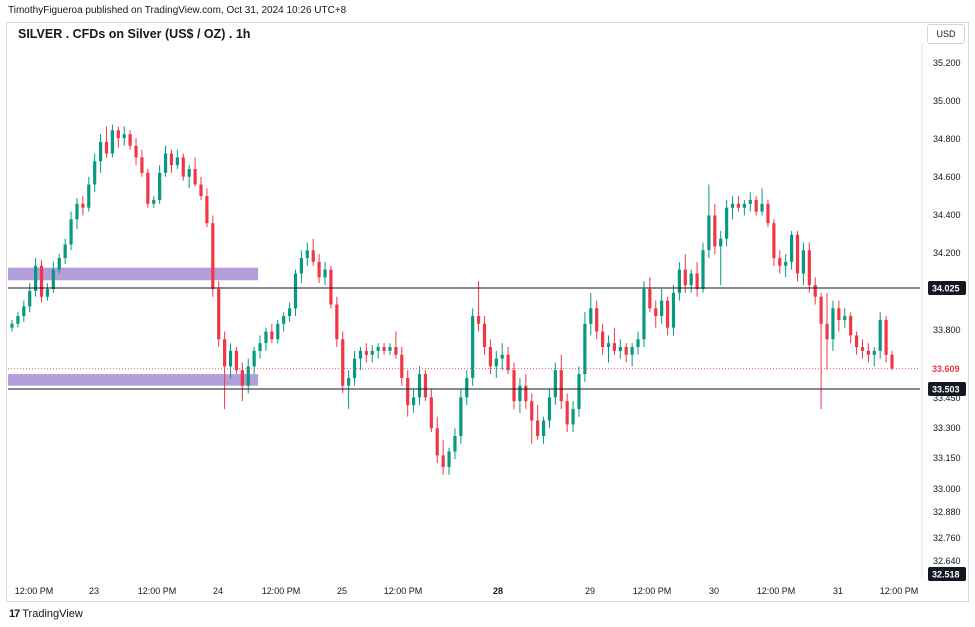  I want to click on y-tick-label: 33.150, so click(947, 458).